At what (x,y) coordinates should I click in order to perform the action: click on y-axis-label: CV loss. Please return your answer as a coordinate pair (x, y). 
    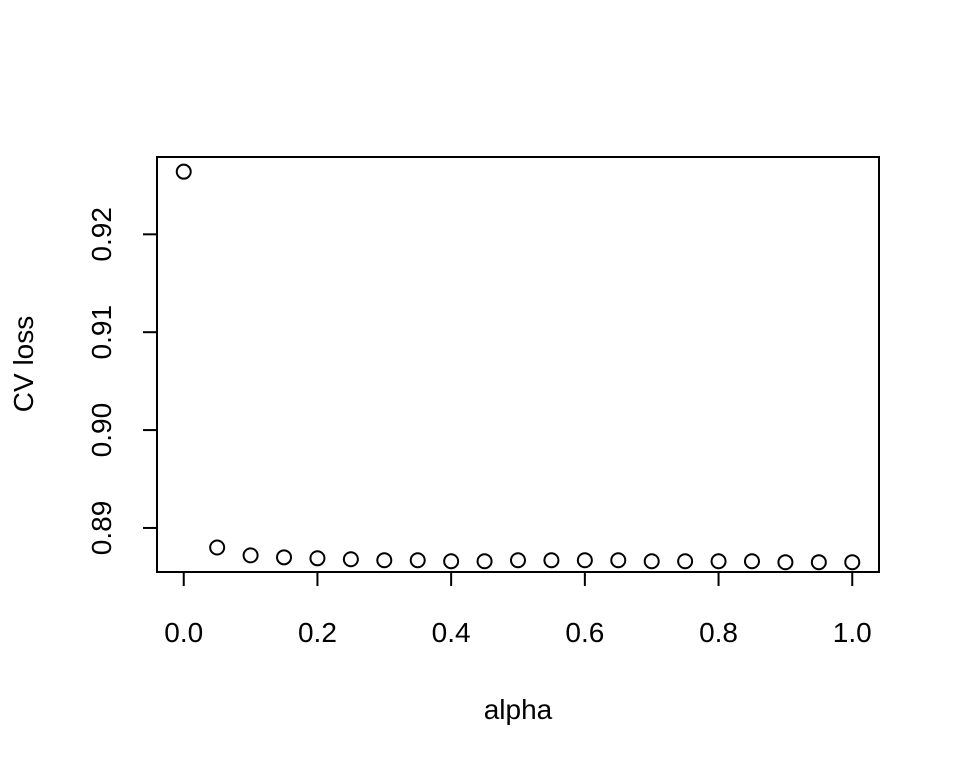
    Looking at the image, I should click on (23, 364).